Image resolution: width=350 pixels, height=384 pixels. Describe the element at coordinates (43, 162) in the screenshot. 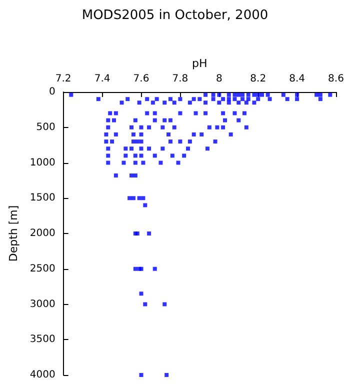

I see `y-tick-label: 1000` at that location.